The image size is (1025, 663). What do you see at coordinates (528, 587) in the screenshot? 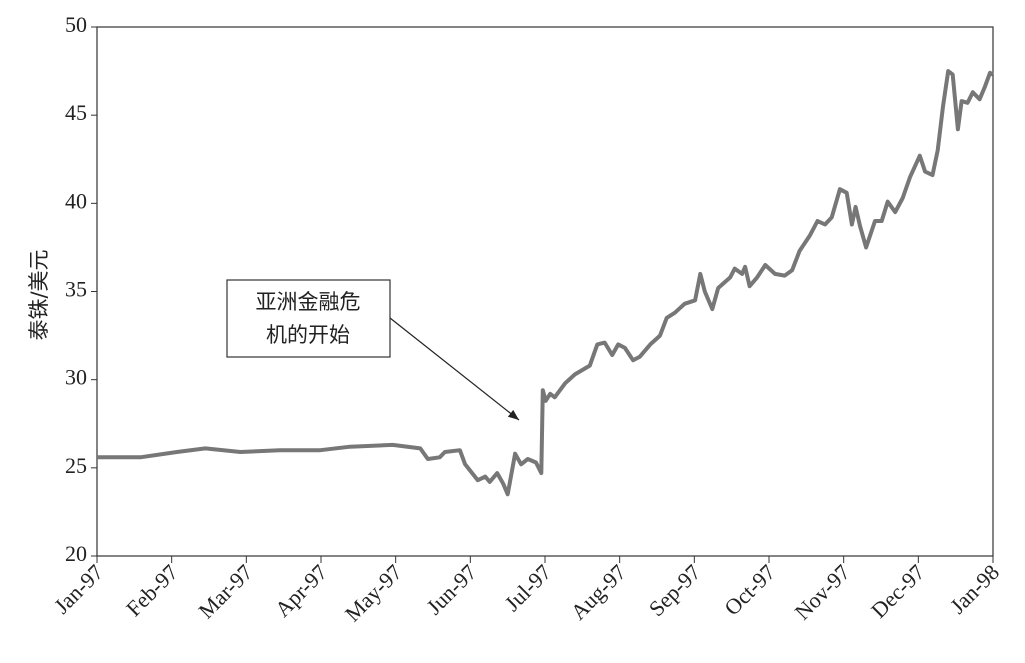
I see `x-tick-label: Jul-97` at bounding box center [528, 587].